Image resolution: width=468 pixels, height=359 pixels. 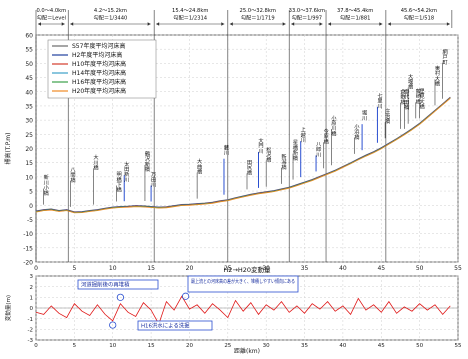 I want to click on y-tick-label: 35, so click(x=29, y=106).